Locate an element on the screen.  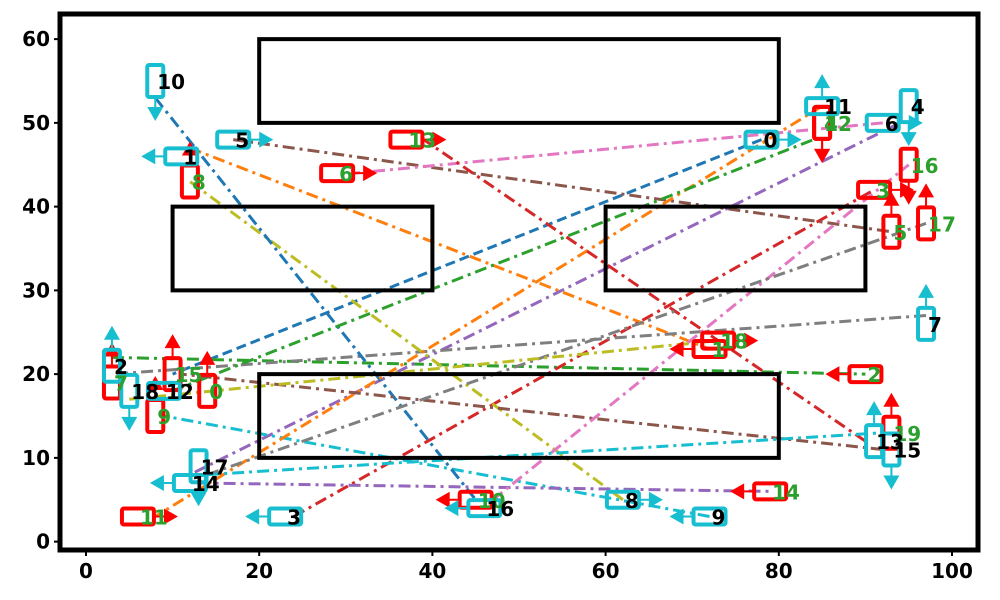
start-label: 9 is located at coordinates (719, 518).